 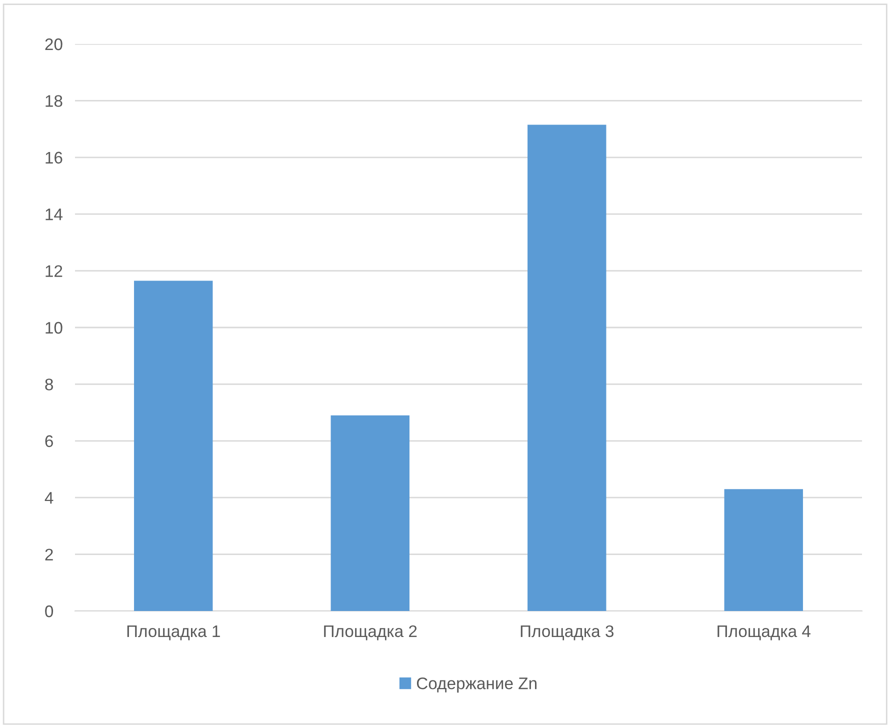 I want to click on y-tick-label: 14, so click(x=54, y=214).